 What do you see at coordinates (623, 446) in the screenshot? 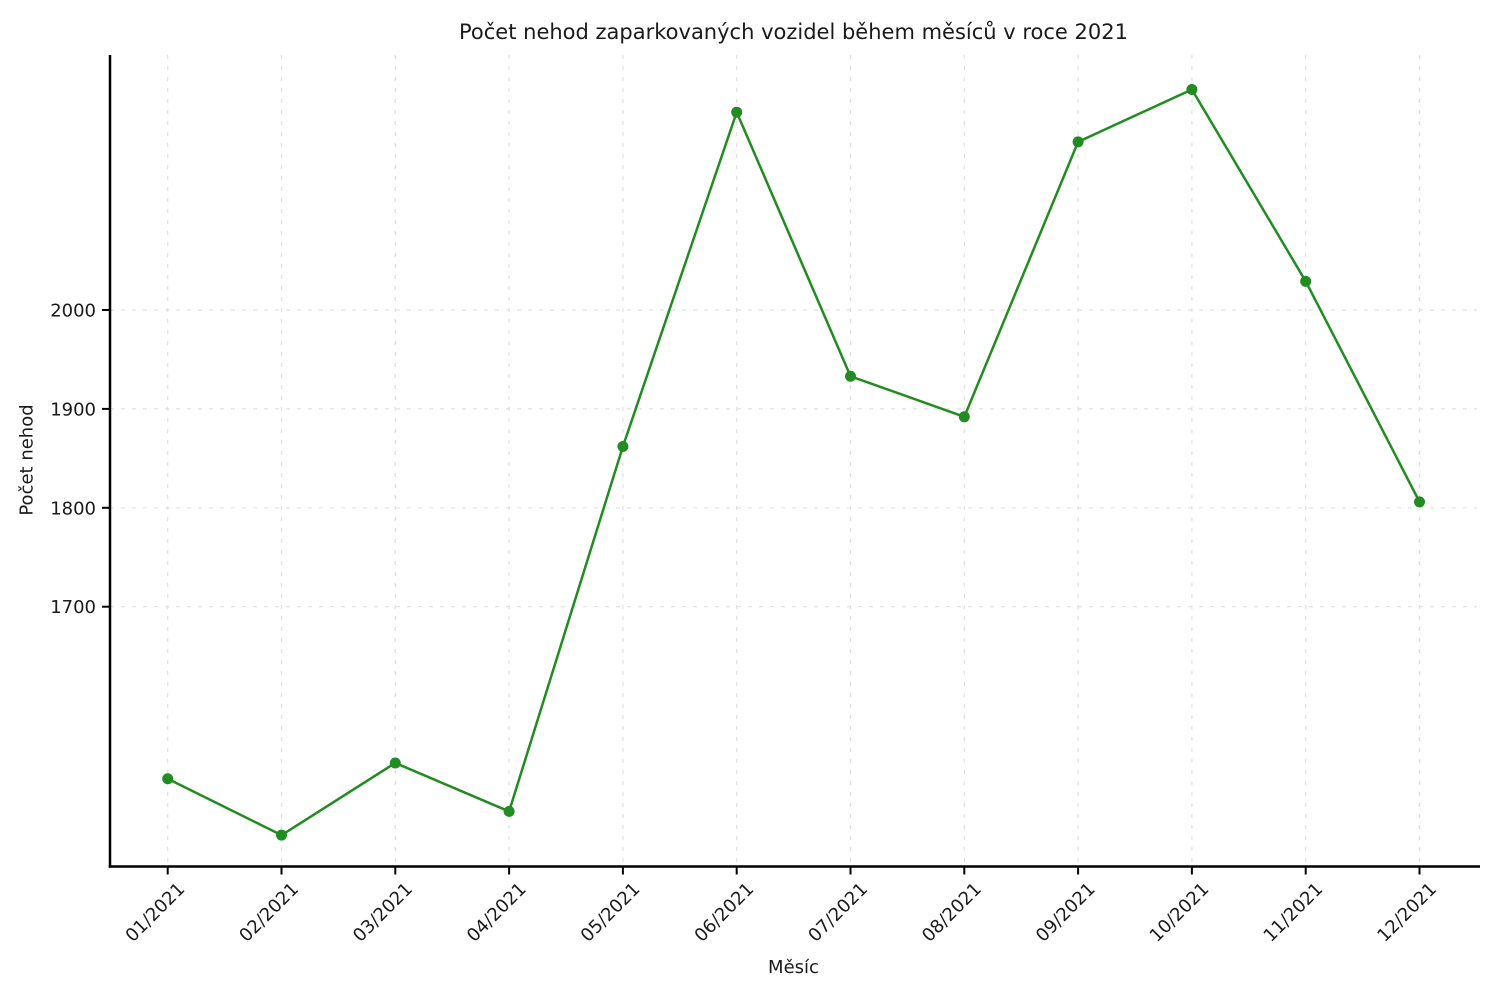
I see `data-point-05-2021` at bounding box center [623, 446].